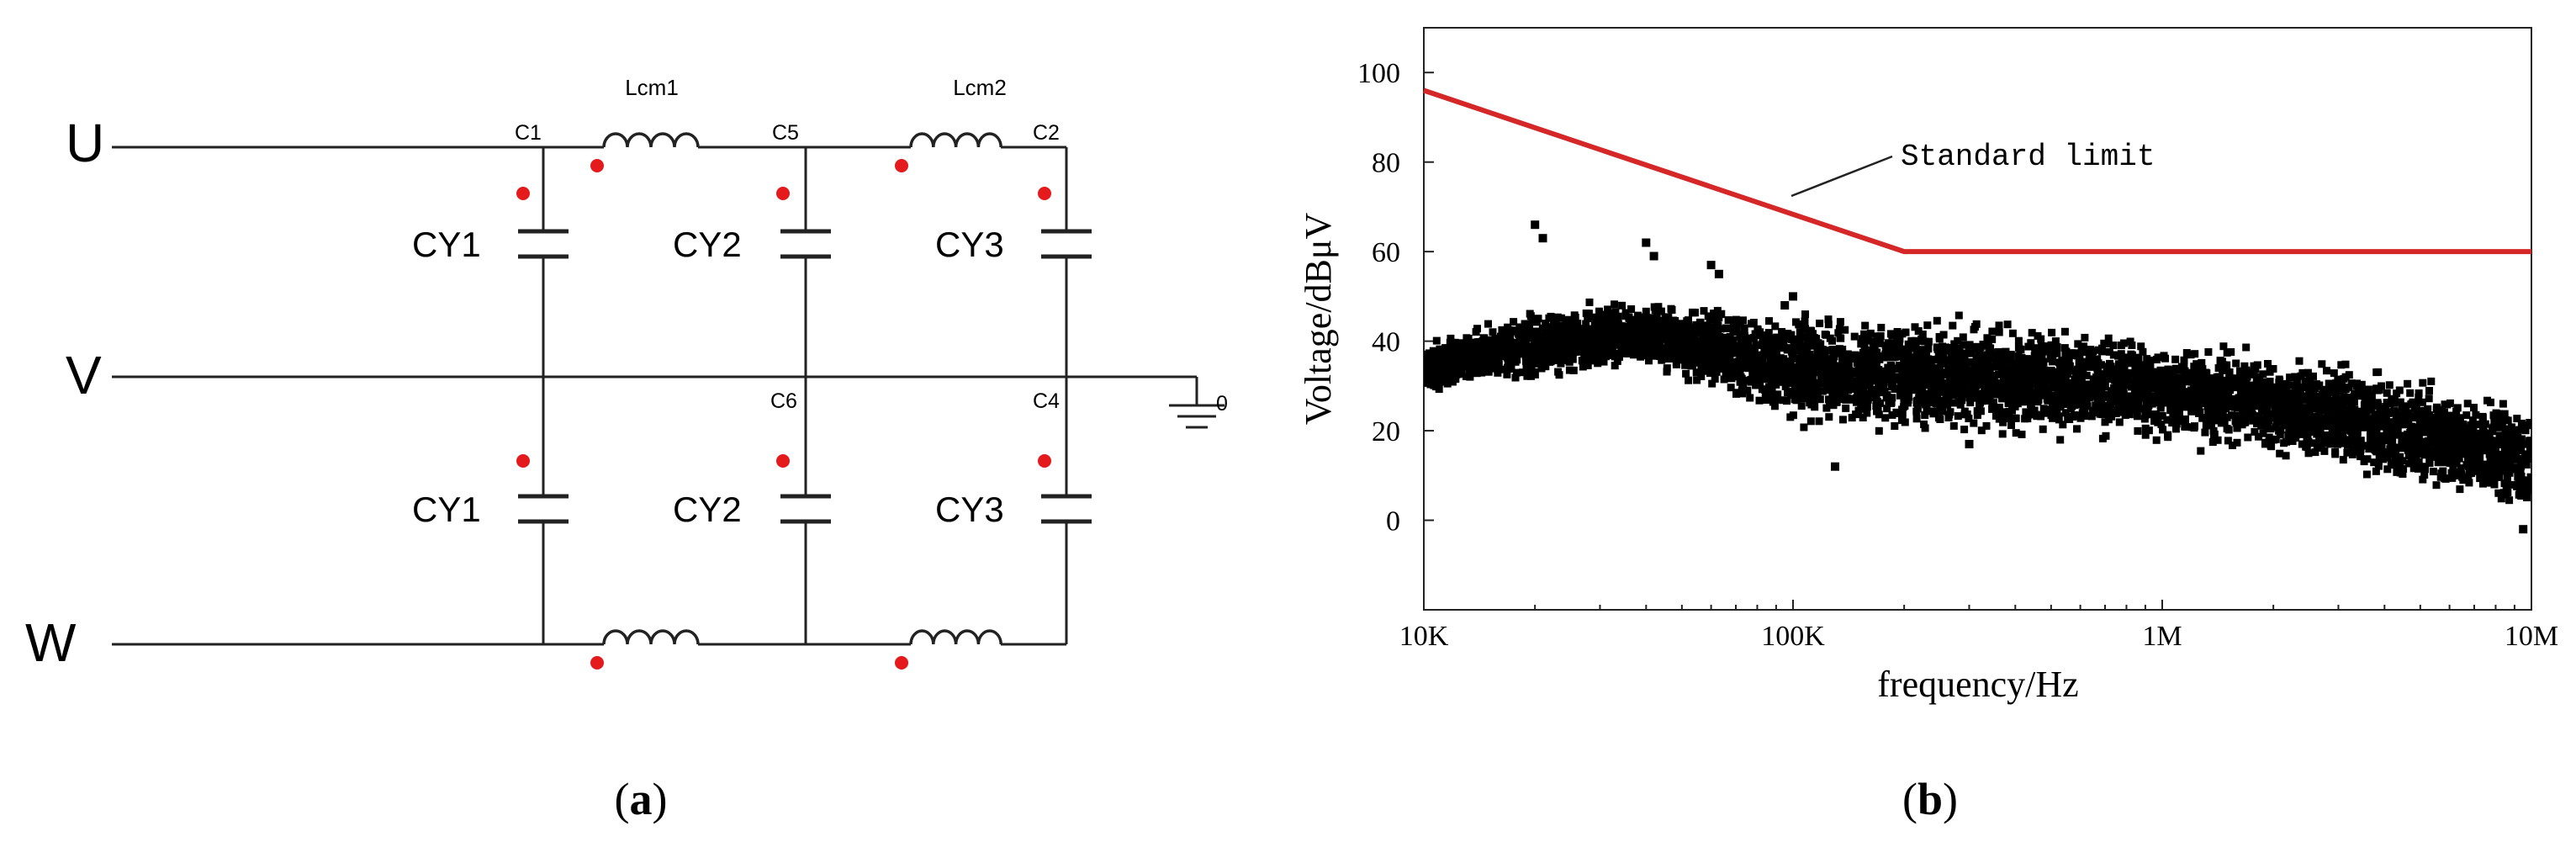 Image resolution: width=2576 pixels, height=847 pixels. I want to click on capacitor-cy3-upper, so click(1066, 244).